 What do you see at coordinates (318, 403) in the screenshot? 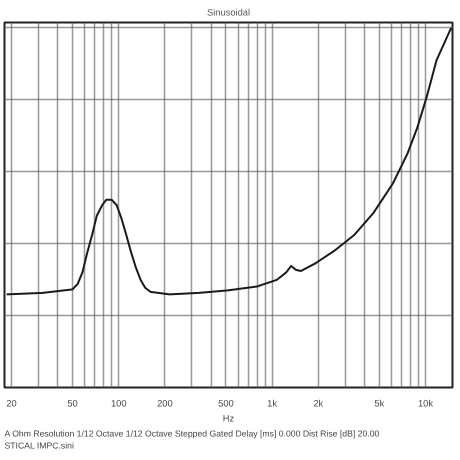
I see `x-tick-label: 2k` at bounding box center [318, 403].